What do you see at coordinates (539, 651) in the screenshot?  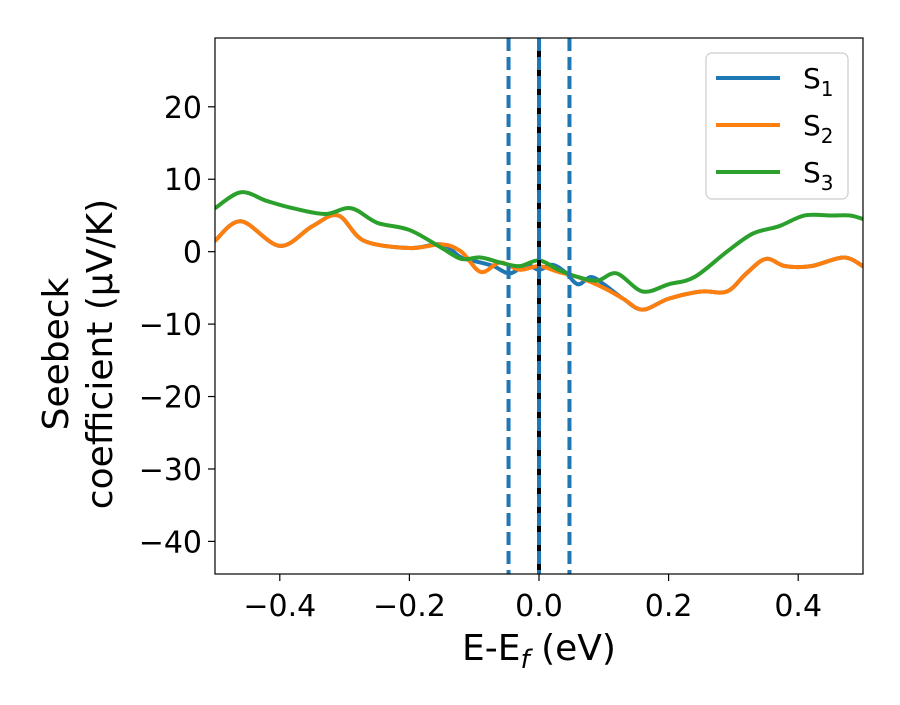 I see `x-axis-title: E-Ef (eV)` at bounding box center [539, 651].